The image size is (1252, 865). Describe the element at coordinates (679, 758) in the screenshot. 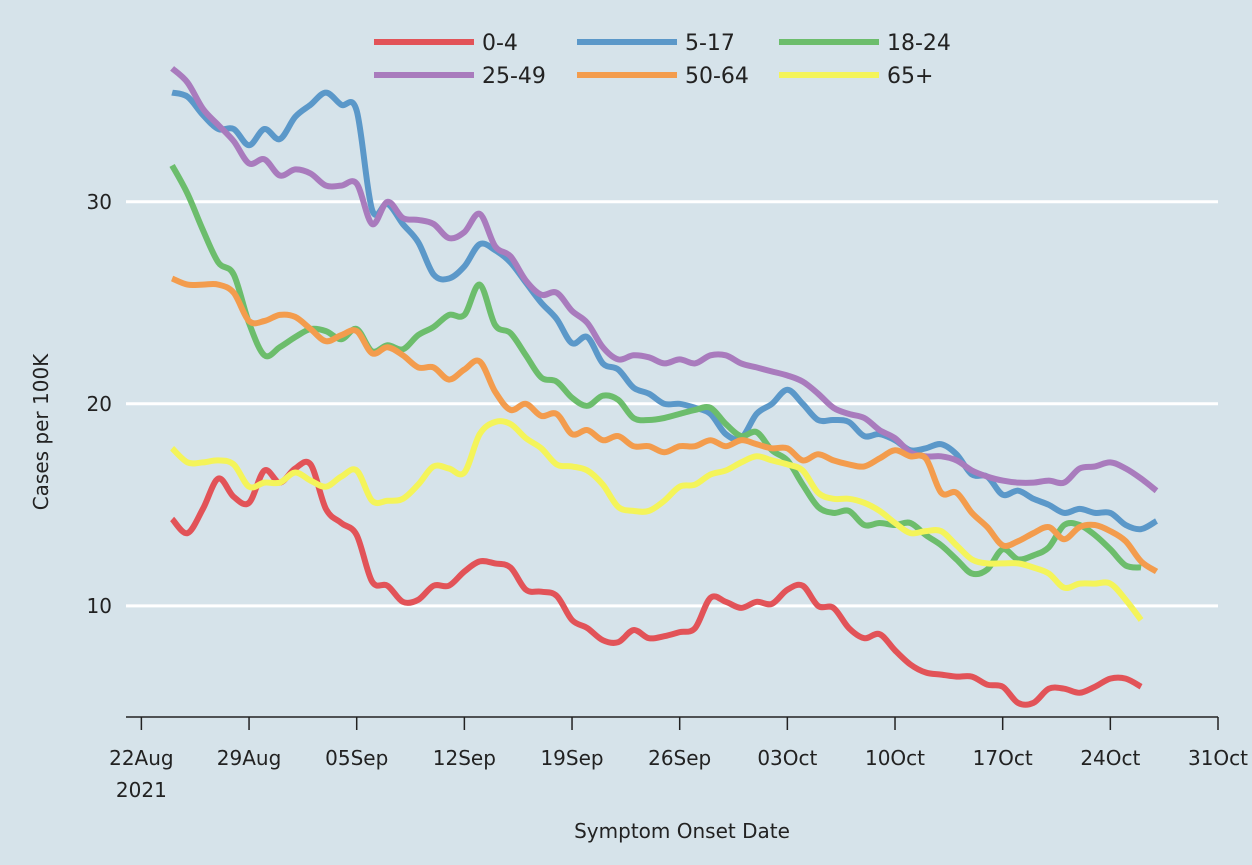

I see `x-tick-label: 26Sep` at that location.